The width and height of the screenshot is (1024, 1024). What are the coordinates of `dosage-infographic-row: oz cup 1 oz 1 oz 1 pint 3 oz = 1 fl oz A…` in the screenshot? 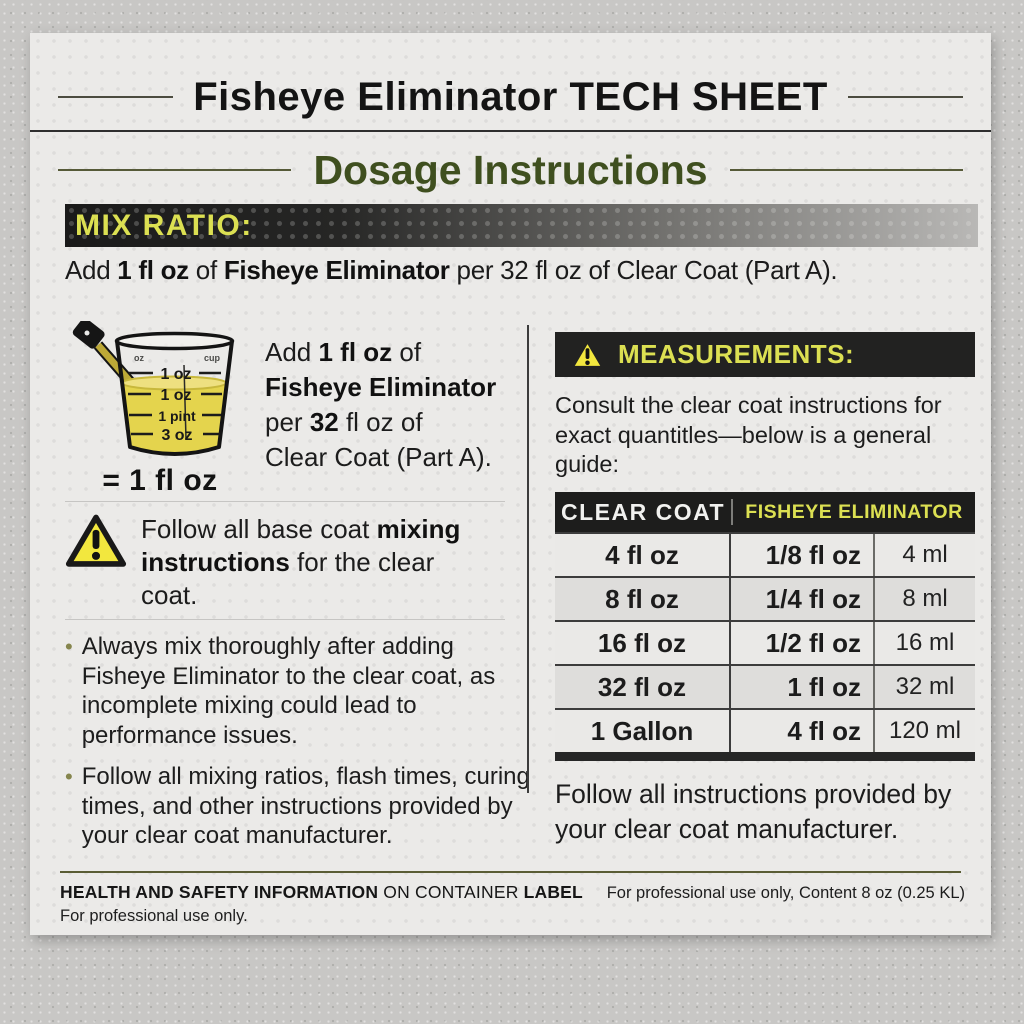 It's located at (295, 408).